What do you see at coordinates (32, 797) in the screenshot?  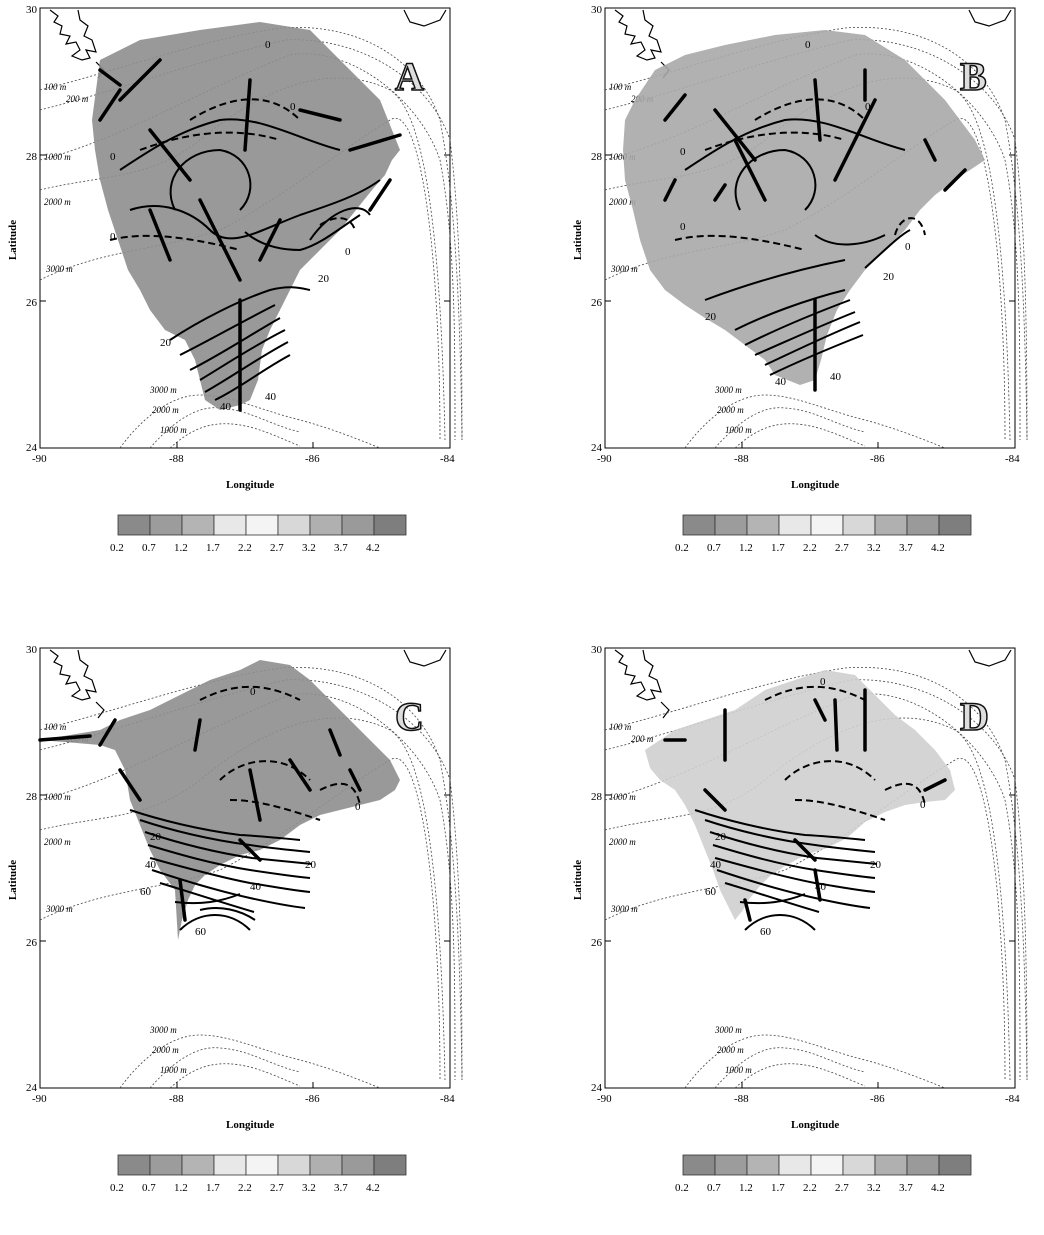 I see `y-tick-label: 28` at bounding box center [32, 797].